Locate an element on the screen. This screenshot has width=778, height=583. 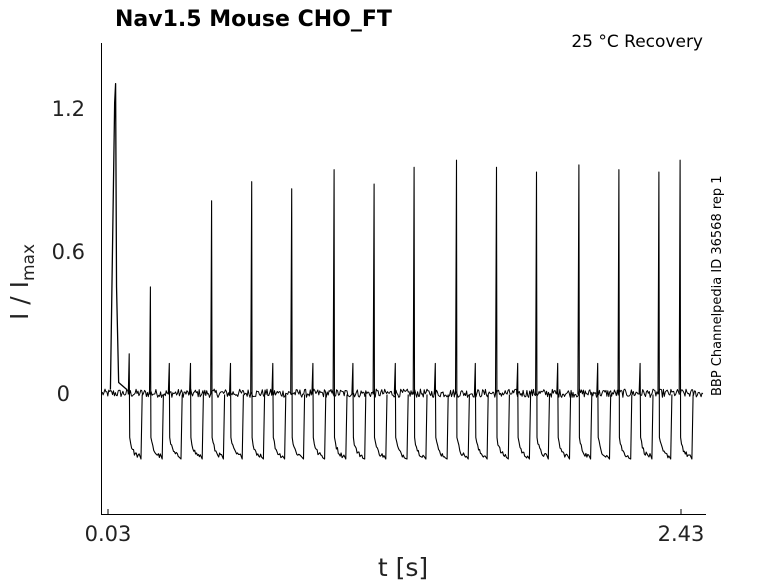
x-tick-label-0: 0.03 is located at coordinates (108, 534).